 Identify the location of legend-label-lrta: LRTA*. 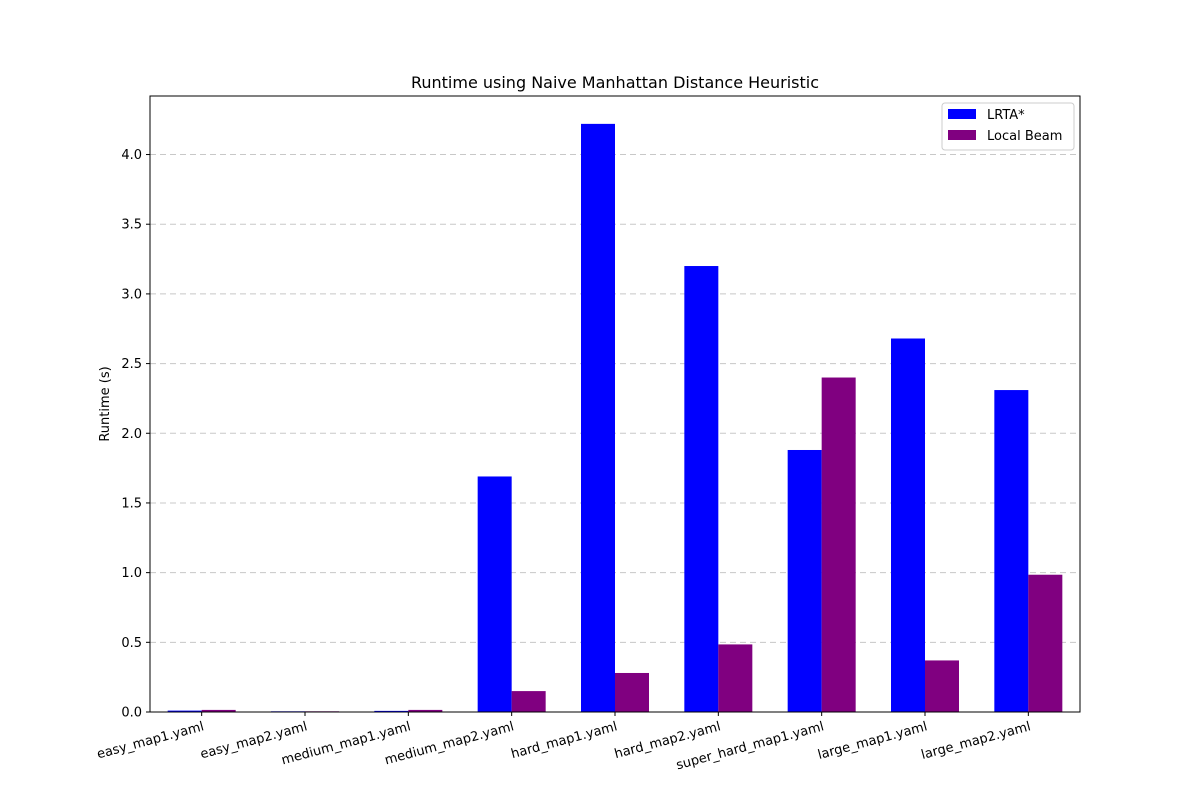
(1006, 115).